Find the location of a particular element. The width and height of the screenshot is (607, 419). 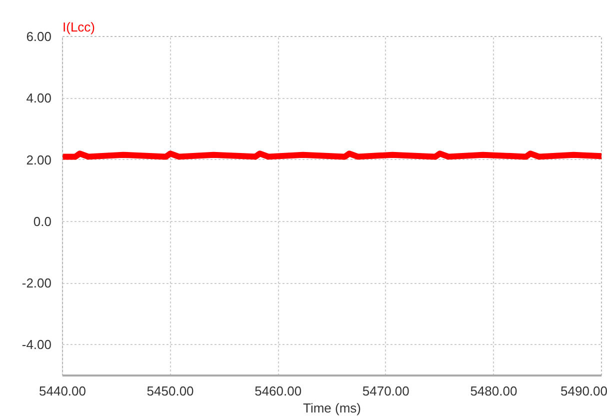

y-tick-label: 6.00 is located at coordinates (39, 36).